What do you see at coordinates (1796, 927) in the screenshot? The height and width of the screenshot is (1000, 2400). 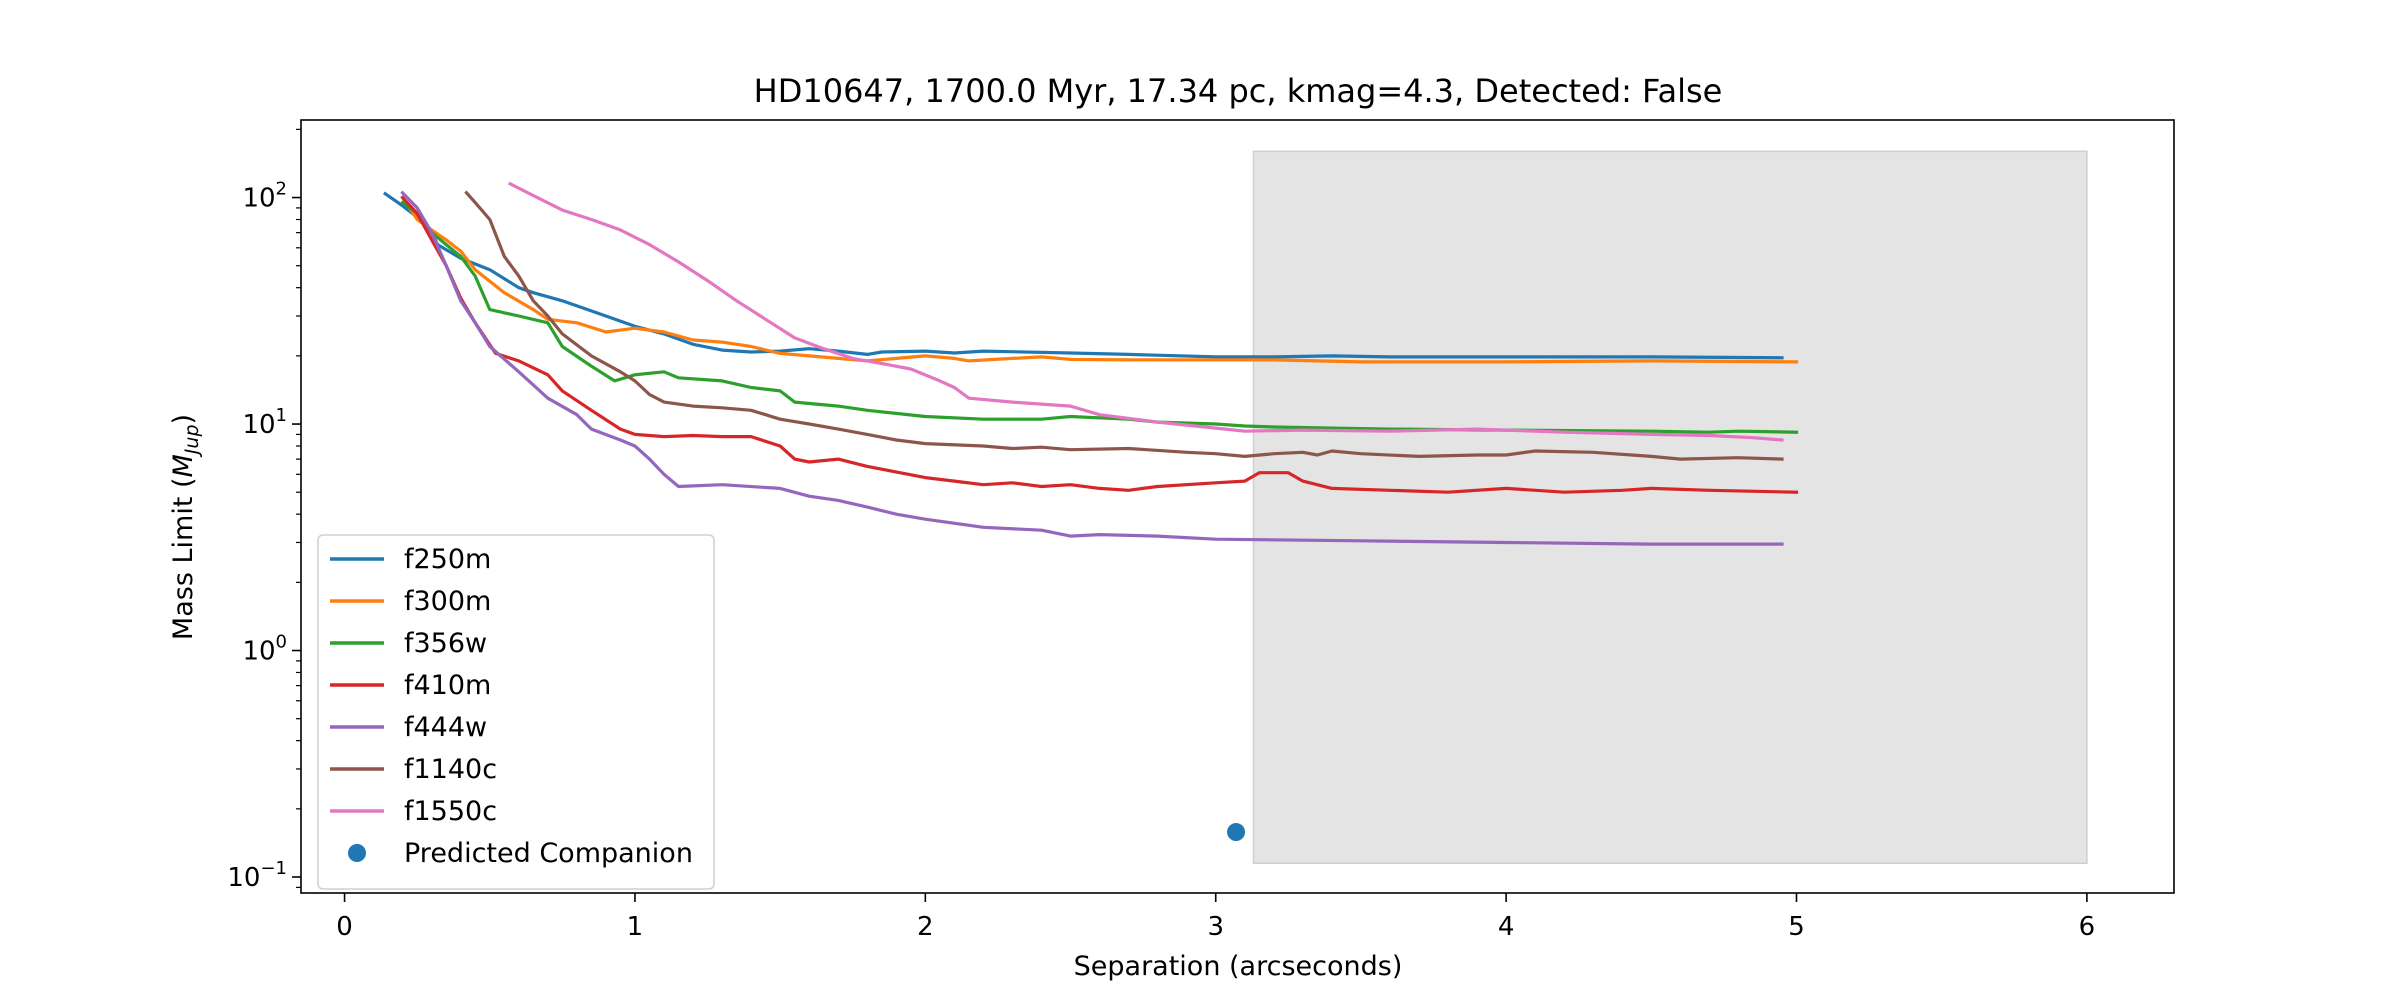 I see `x-tick-label: 5` at bounding box center [1796, 927].